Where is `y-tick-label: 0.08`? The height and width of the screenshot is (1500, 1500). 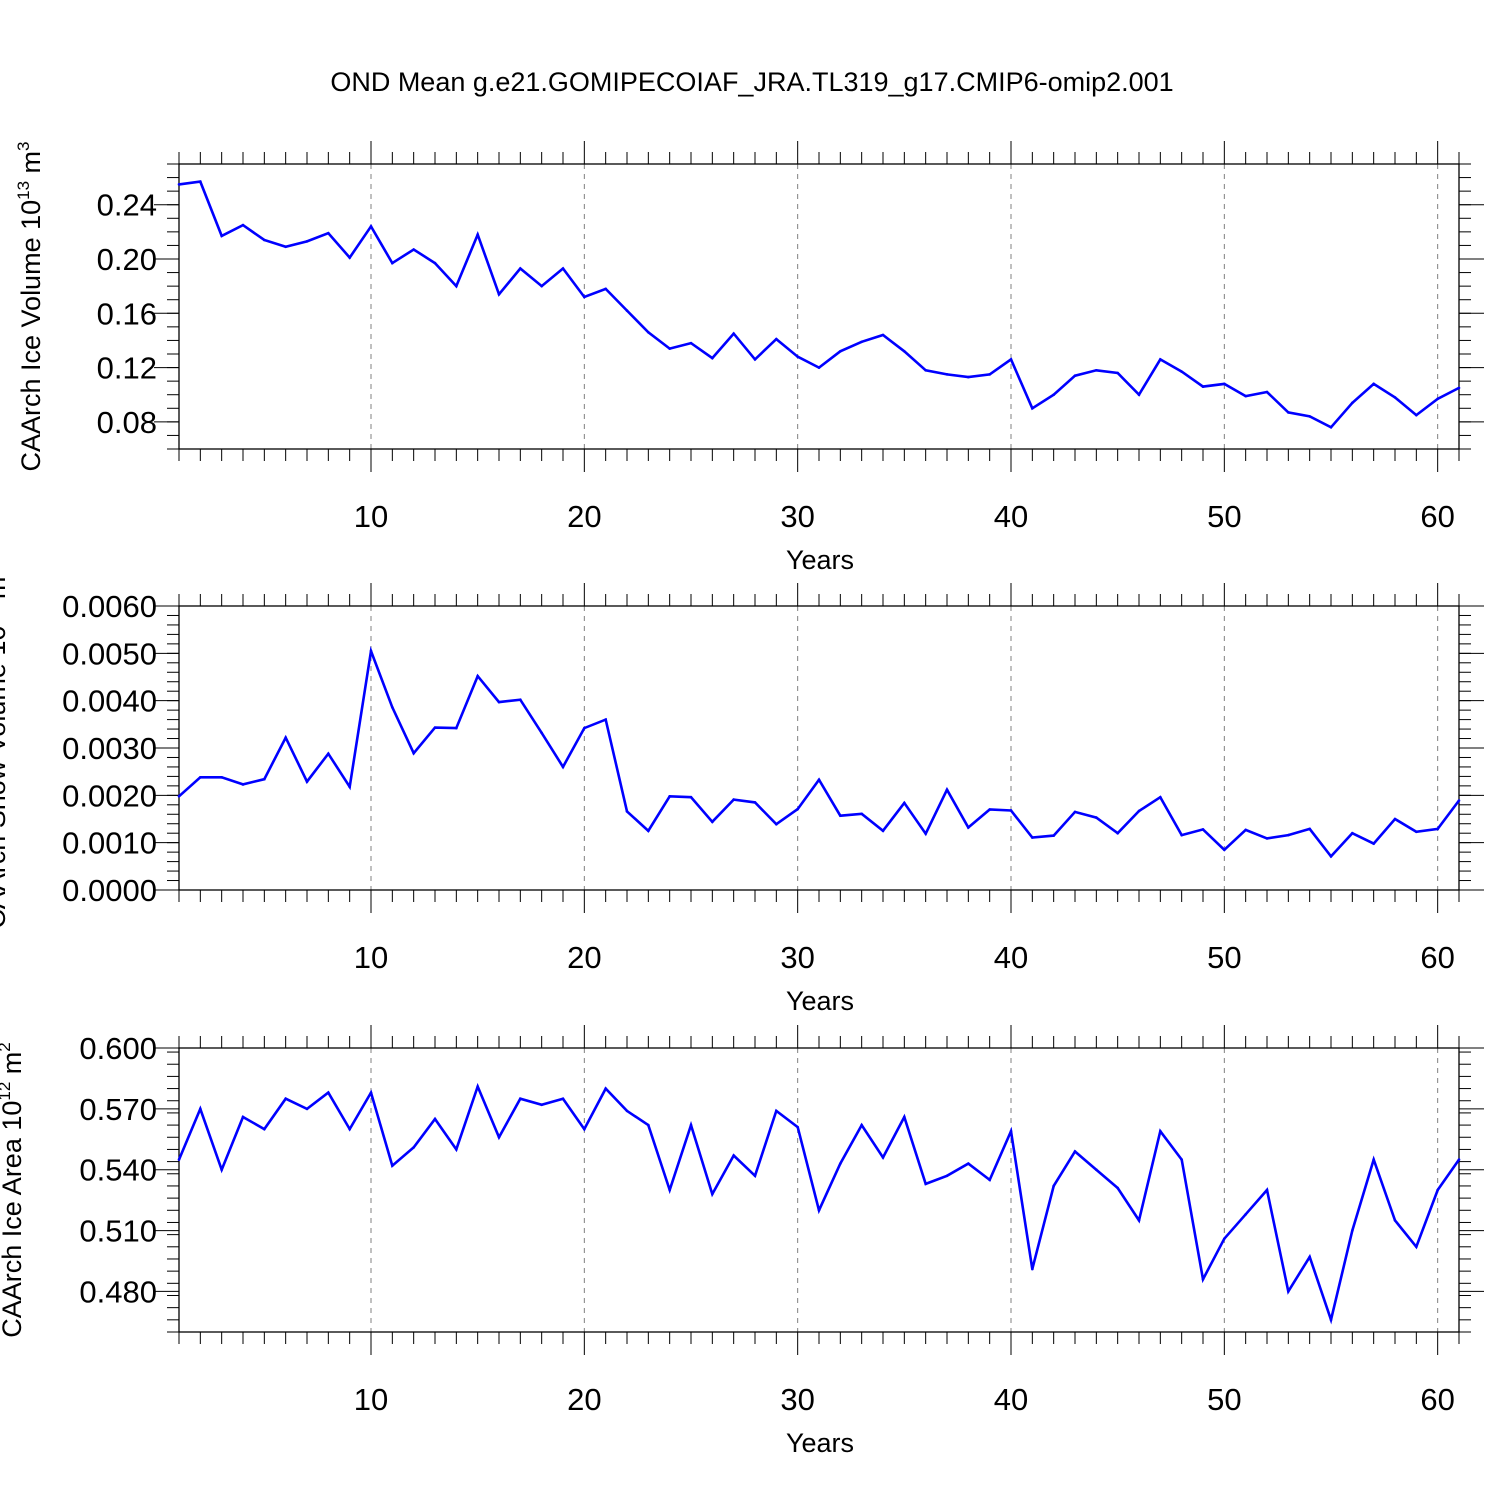
y-tick-label: 0.08 is located at coordinates (127, 422).